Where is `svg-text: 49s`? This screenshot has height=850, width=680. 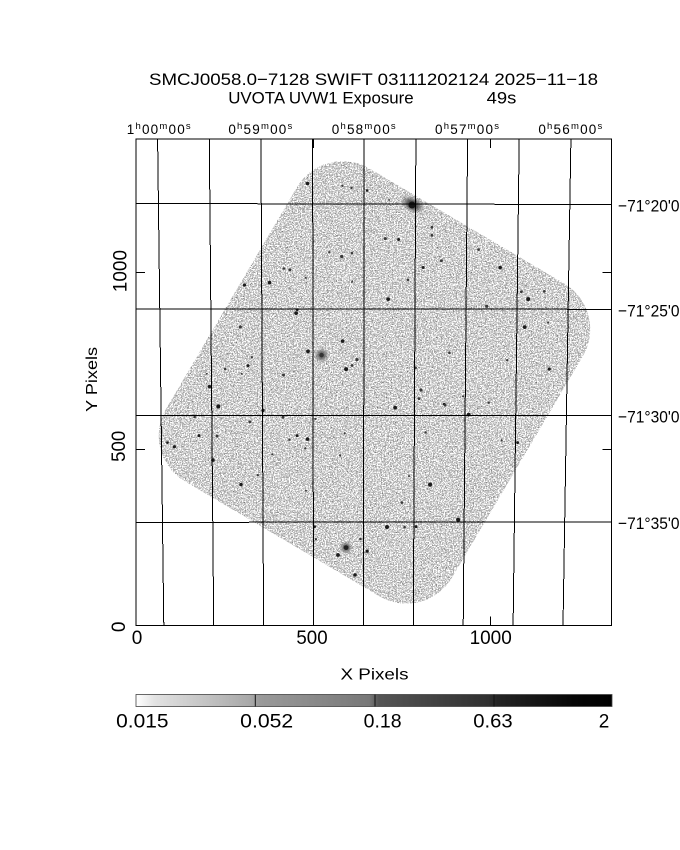
svg-text: 49s is located at coordinates (502, 97).